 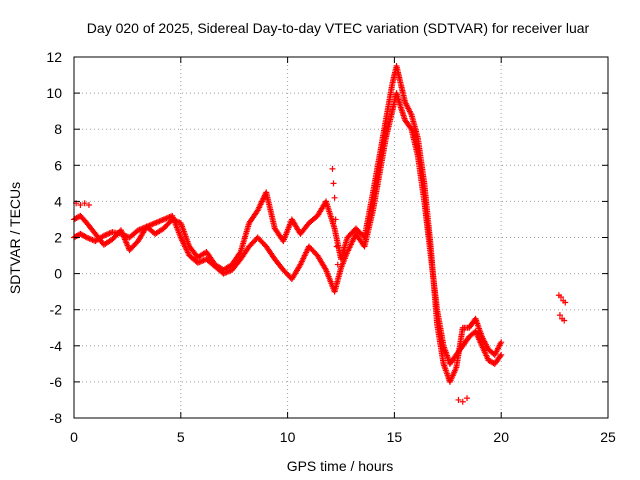 I want to click on y-tick-label: 10, so click(x=54, y=93).